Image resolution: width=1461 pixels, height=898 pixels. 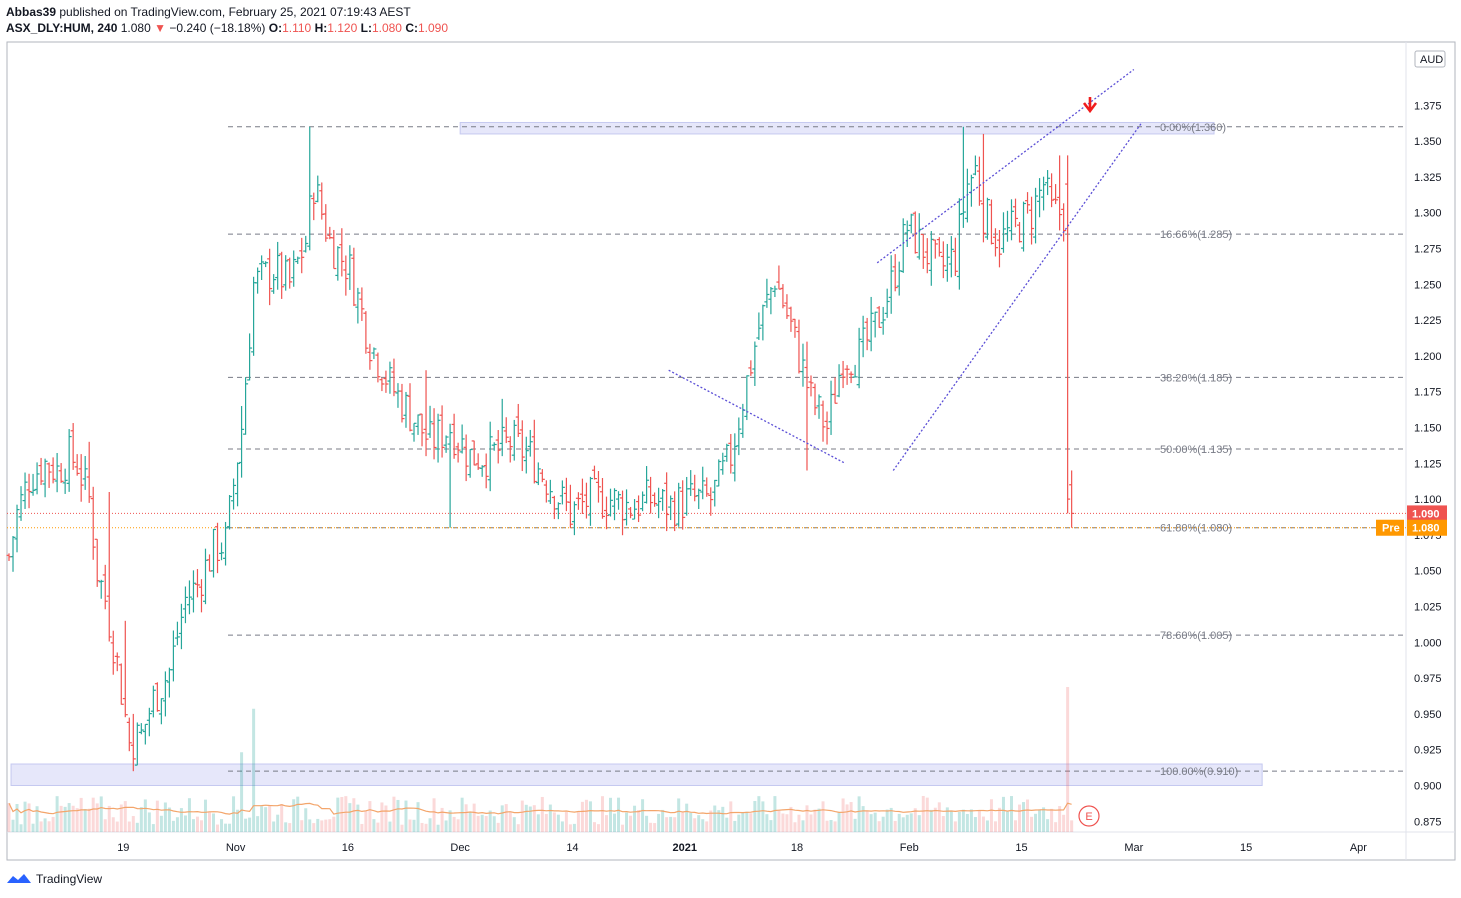 I want to click on fib-level-label: 78.60%(1.005), so click(x=1196, y=636).